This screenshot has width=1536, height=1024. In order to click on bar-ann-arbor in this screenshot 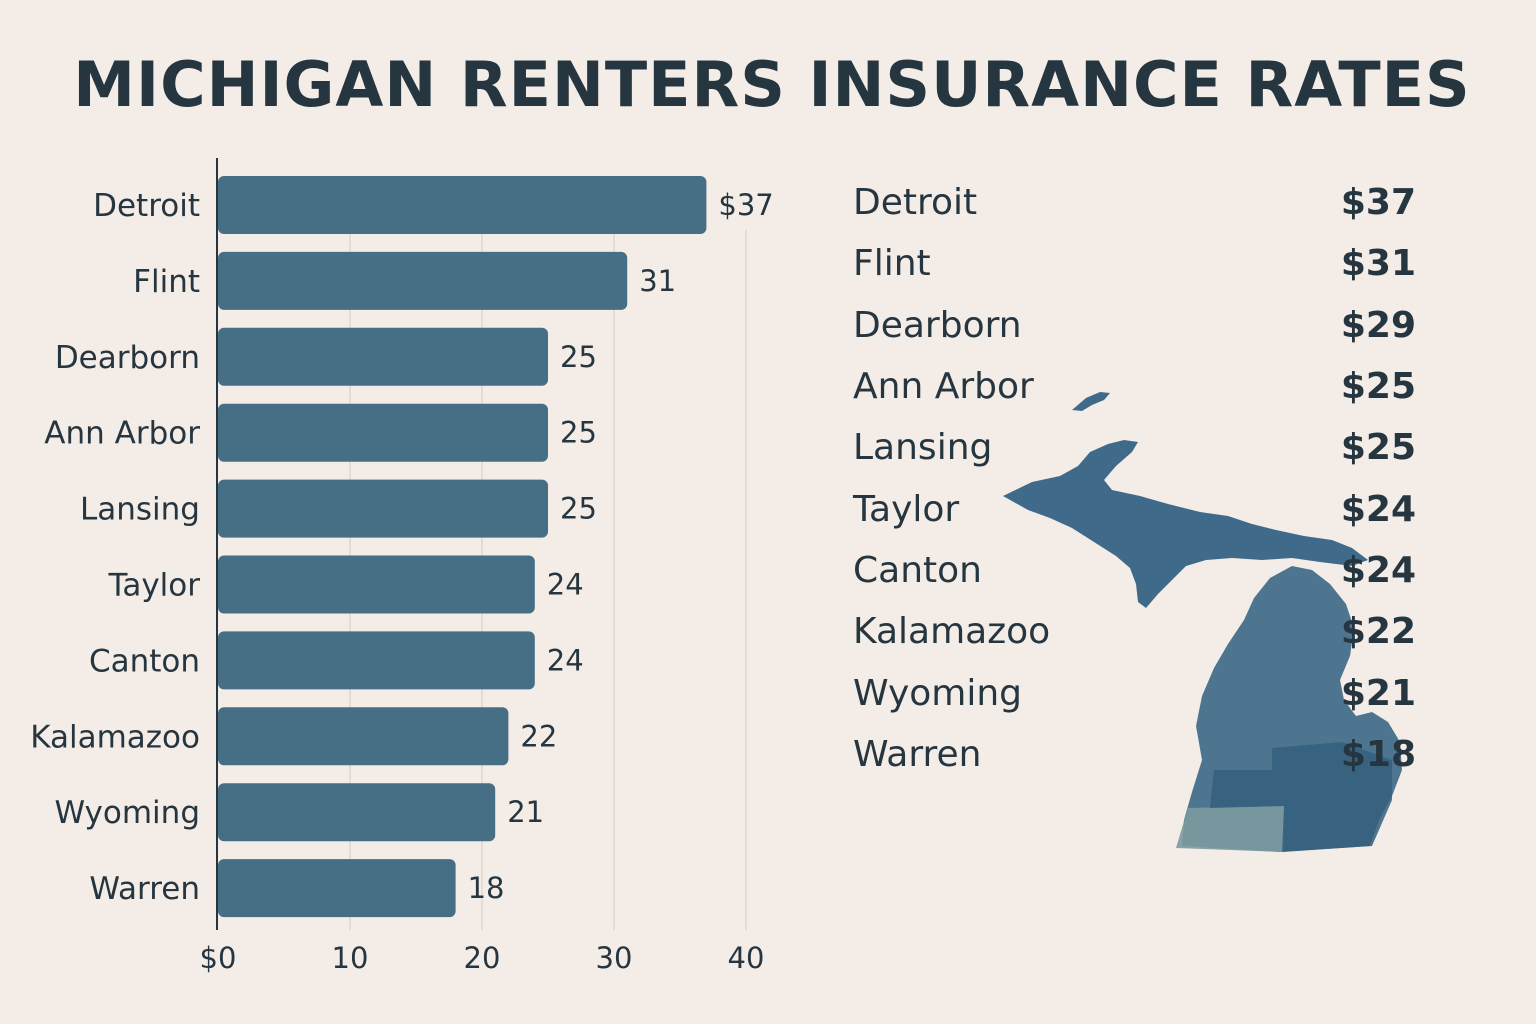, I will do `click(383, 432)`.